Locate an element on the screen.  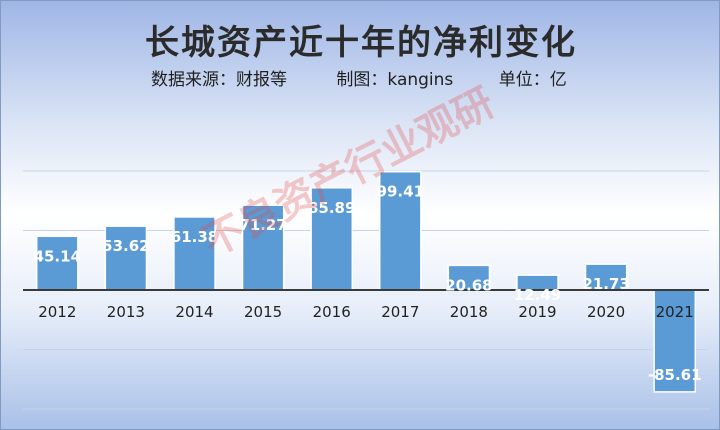
value-label-2014: 61.38 is located at coordinates (194, 237).